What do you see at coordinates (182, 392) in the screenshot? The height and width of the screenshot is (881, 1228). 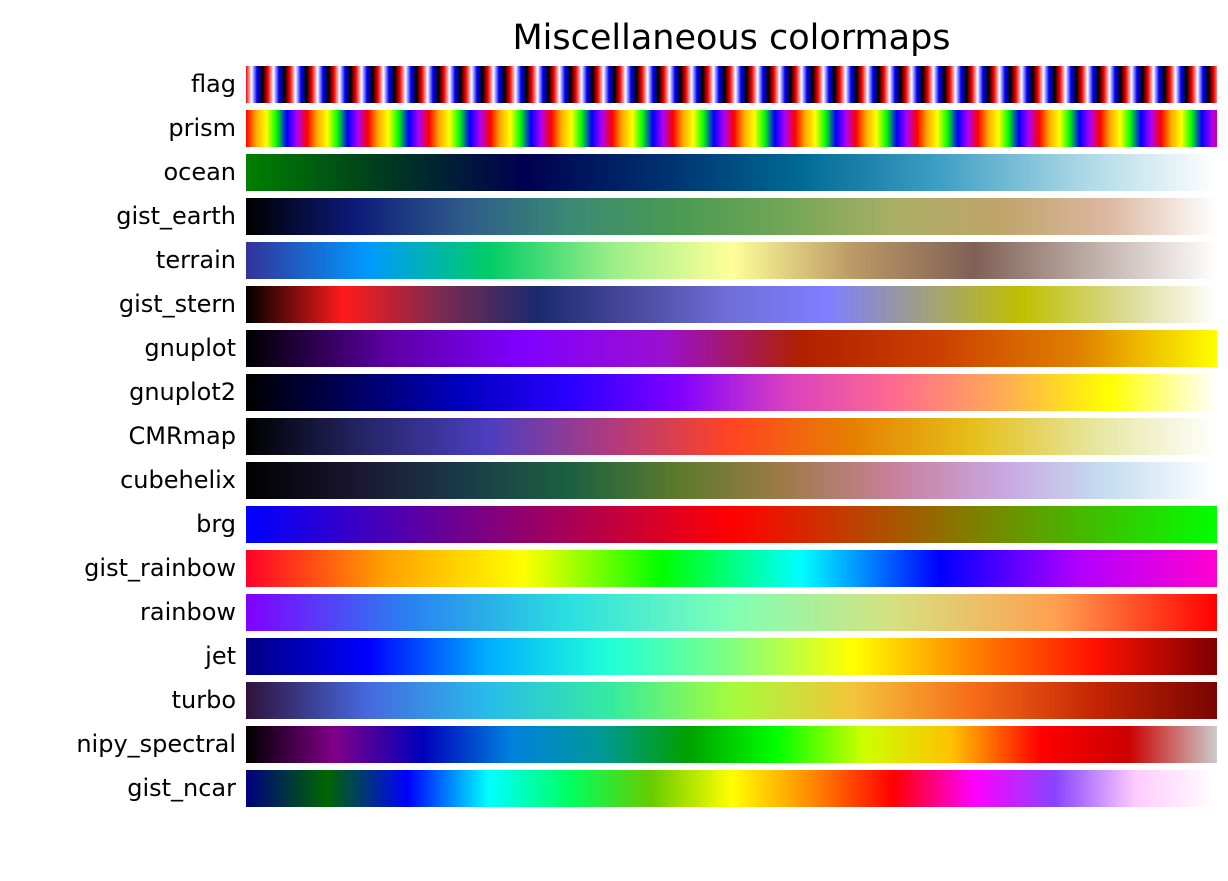 I see `colormap-label: gnuplot2` at bounding box center [182, 392].